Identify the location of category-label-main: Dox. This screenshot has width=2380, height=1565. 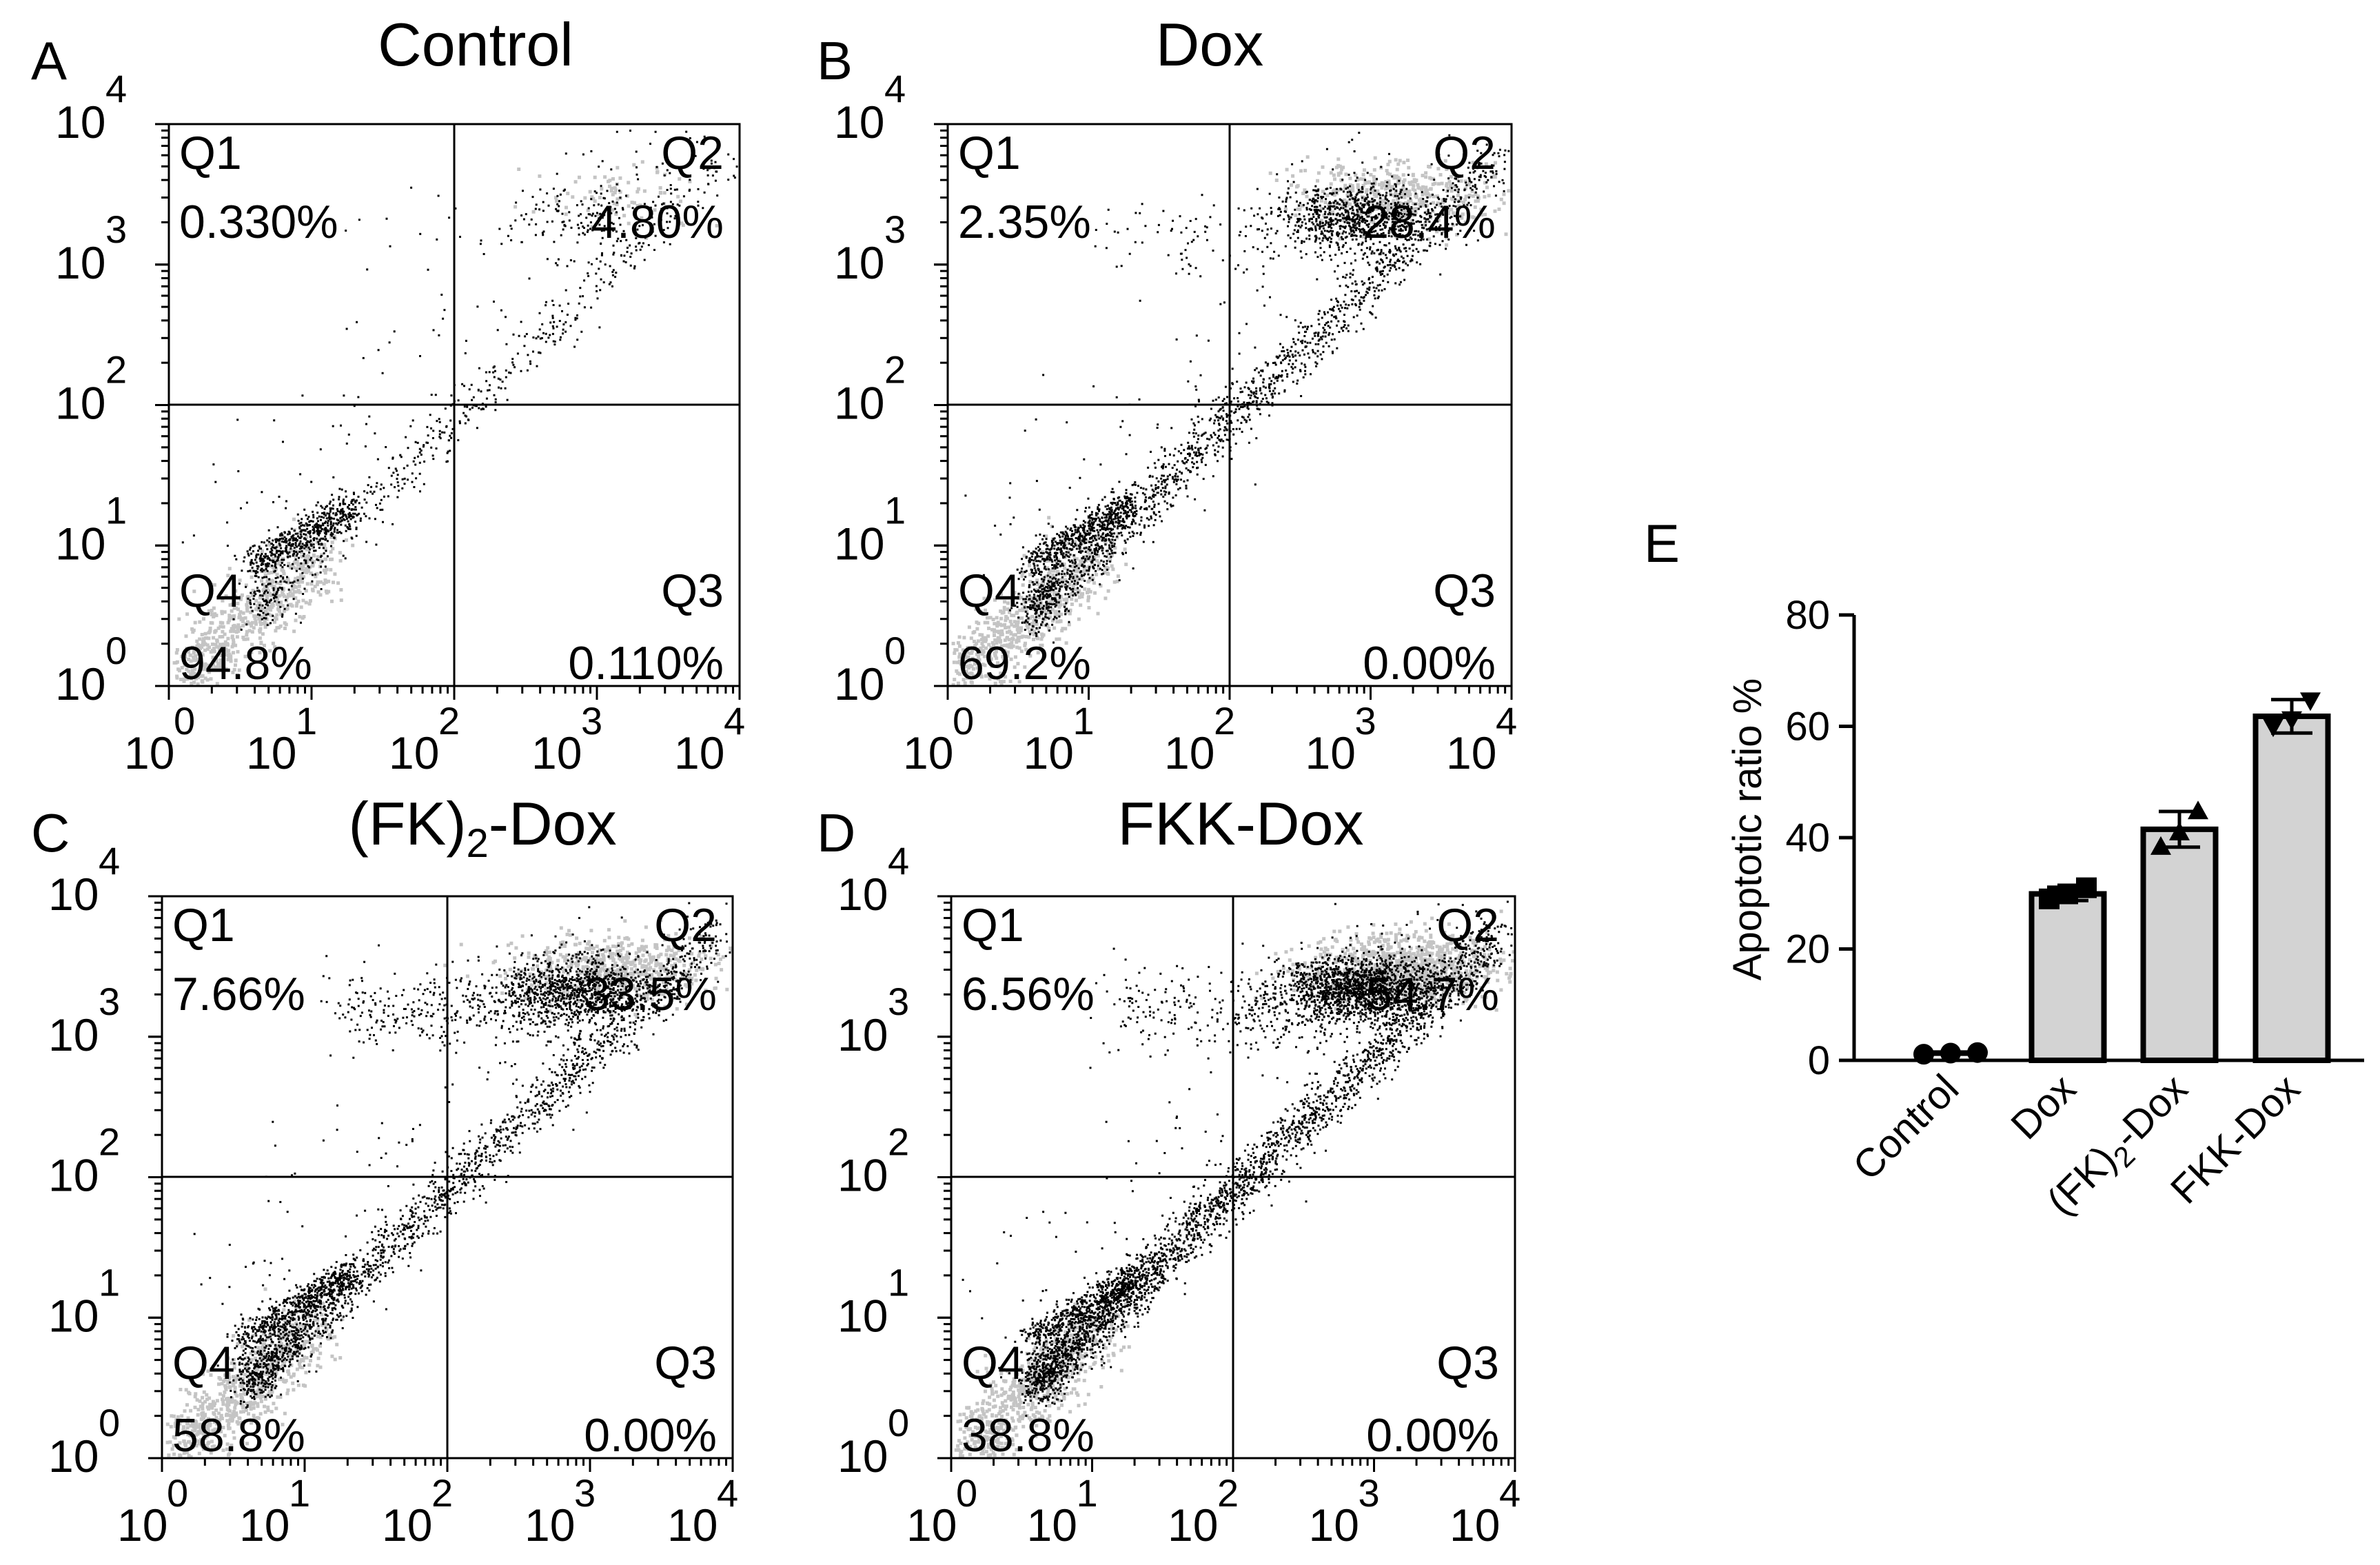
(2043, 1107).